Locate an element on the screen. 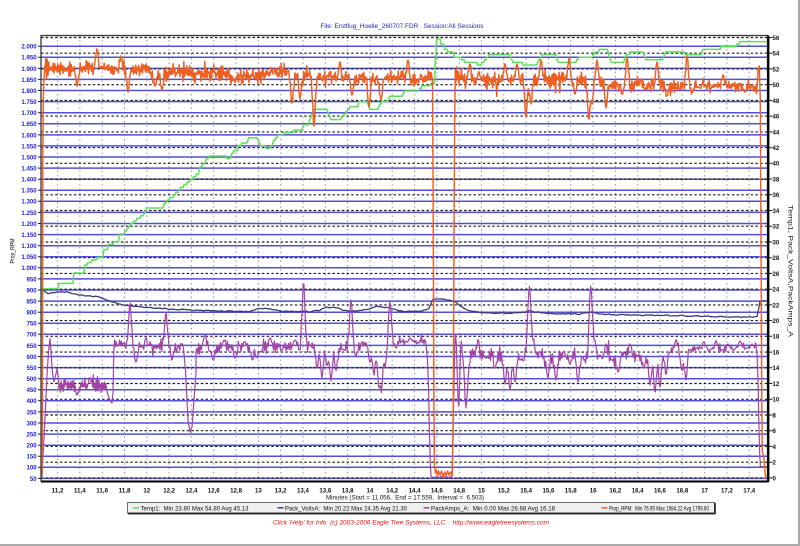 The width and height of the screenshot is (800, 546). svg-text: 1.800 is located at coordinates (29, 91).